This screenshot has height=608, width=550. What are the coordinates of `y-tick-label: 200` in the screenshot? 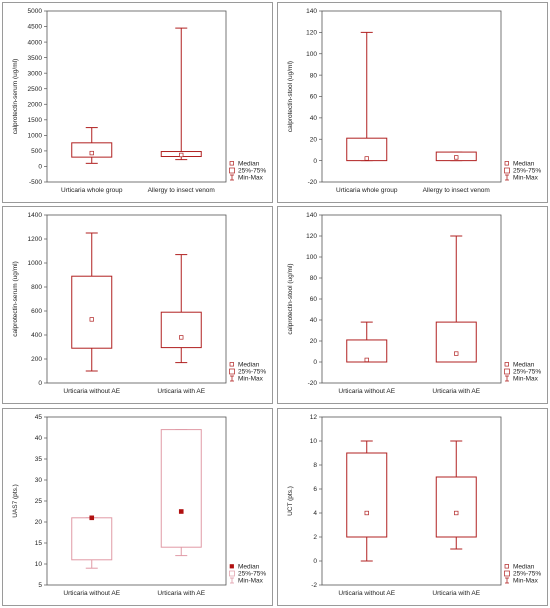 It's located at (36, 359).